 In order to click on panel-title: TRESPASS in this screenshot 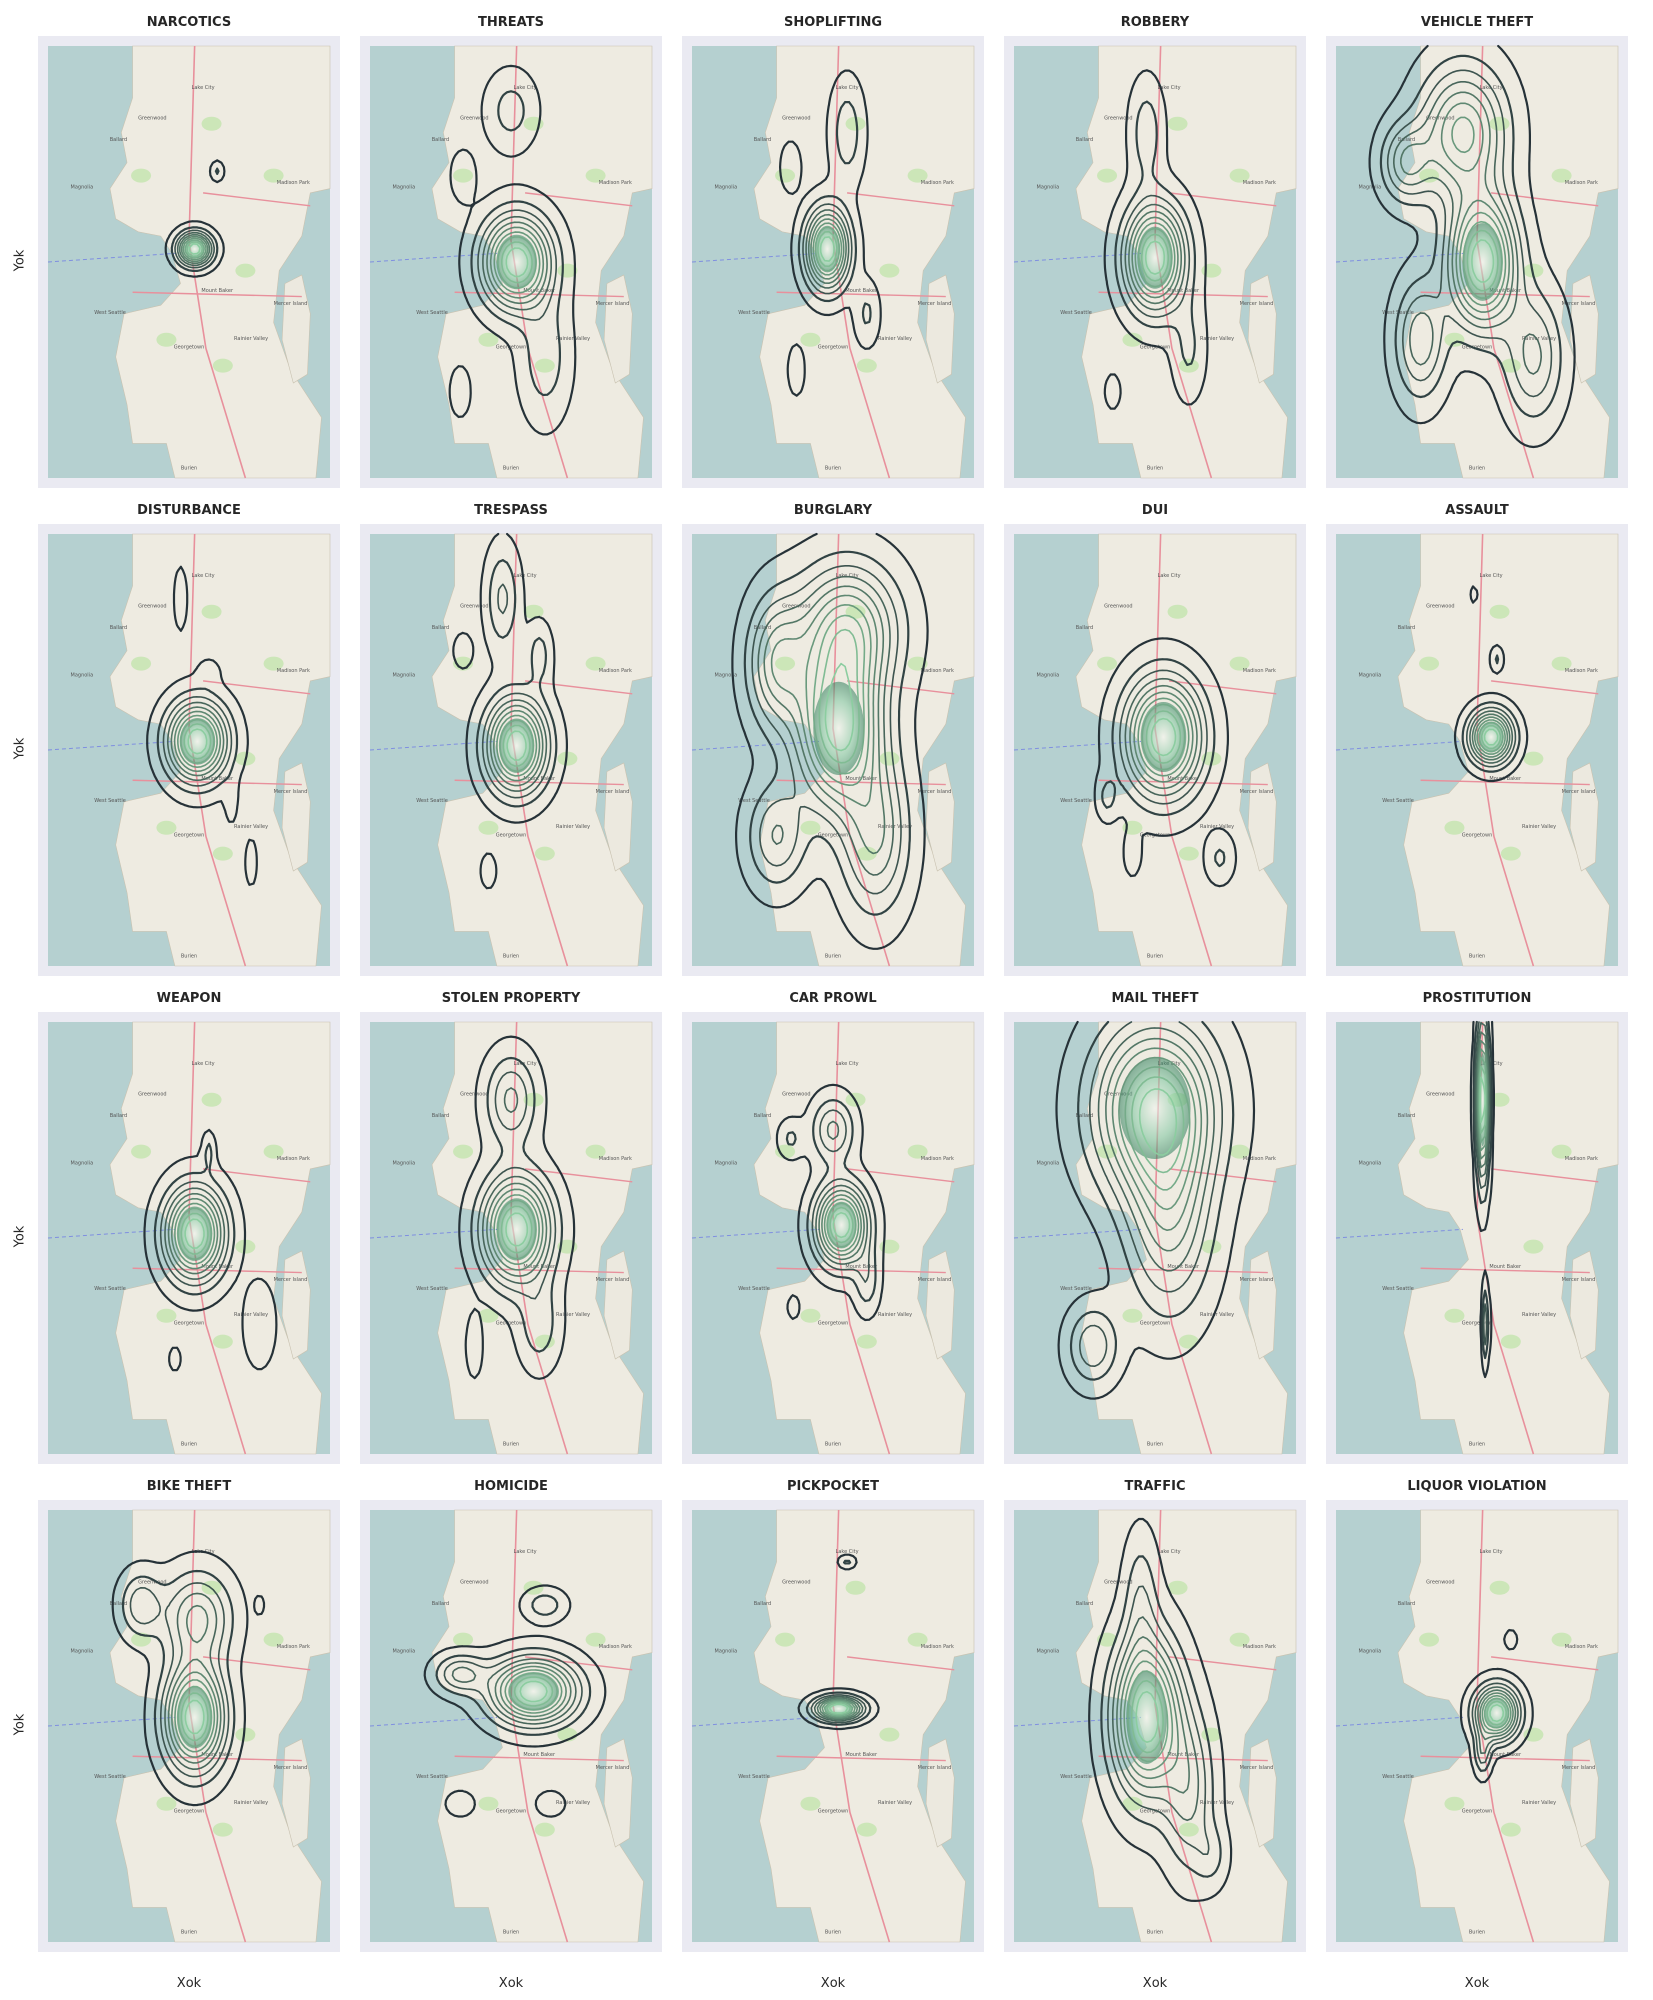, I will do `click(511, 510)`.